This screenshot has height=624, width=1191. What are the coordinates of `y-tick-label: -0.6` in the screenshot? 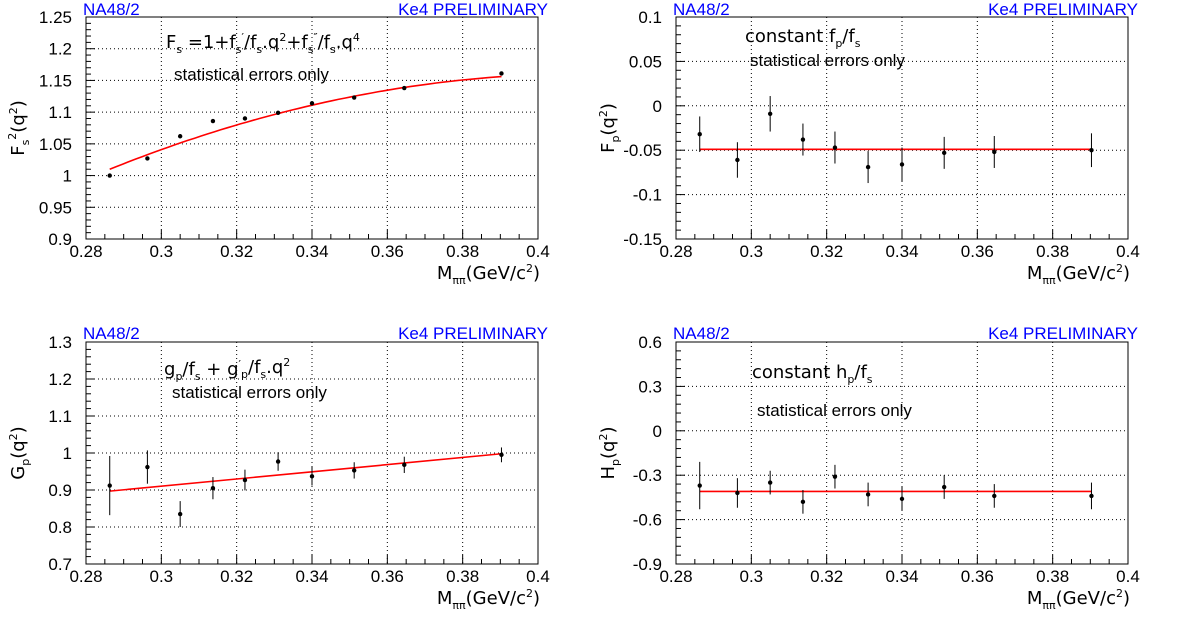 It's located at (647, 520).